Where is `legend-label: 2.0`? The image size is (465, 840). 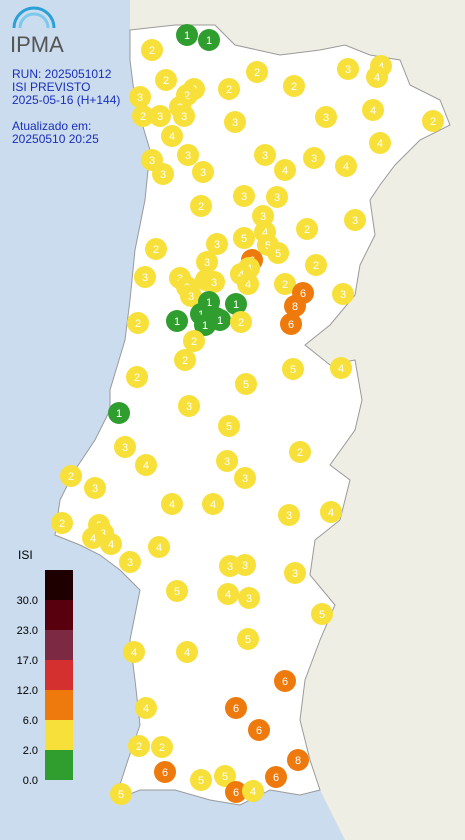
legend-label: 2.0 is located at coordinates (30, 751).